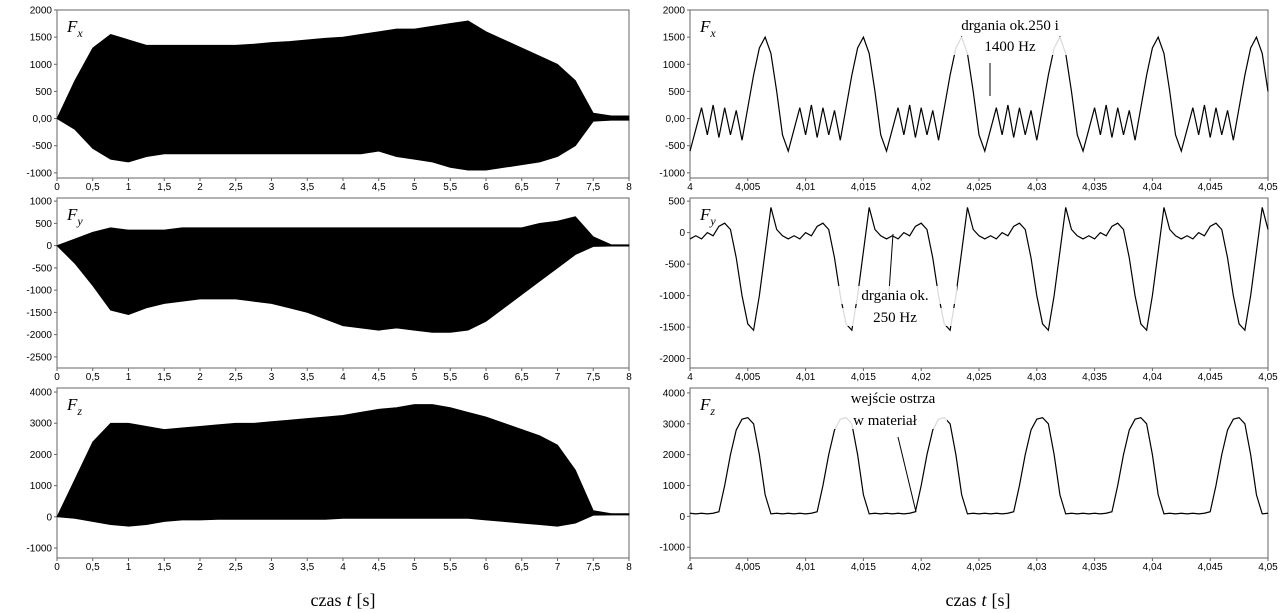  What do you see at coordinates (863, 567) in the screenshot?
I see `x-tick-label: 4,015` at bounding box center [863, 567].